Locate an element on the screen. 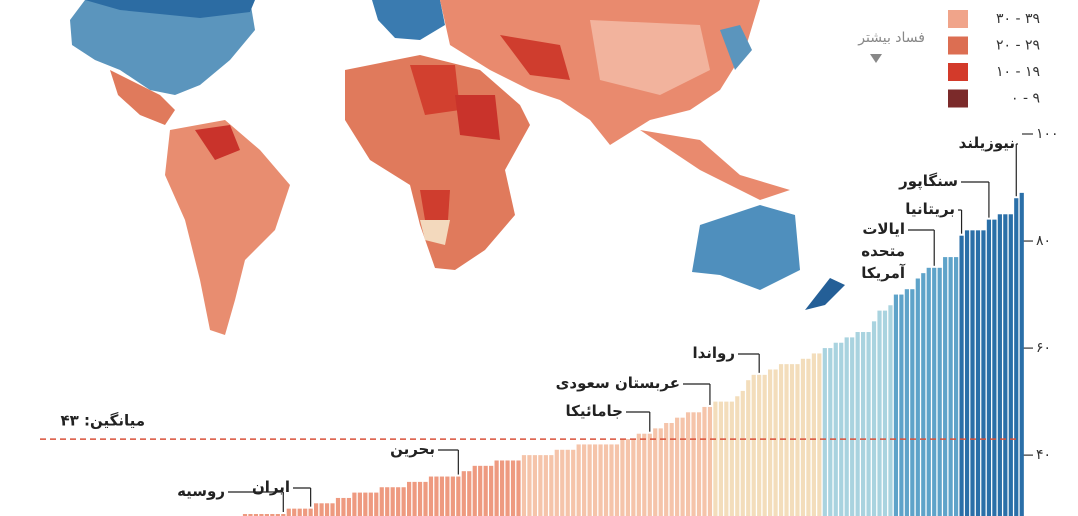 The image size is (1078, 516). southern-africa is located at coordinates (435, 232).